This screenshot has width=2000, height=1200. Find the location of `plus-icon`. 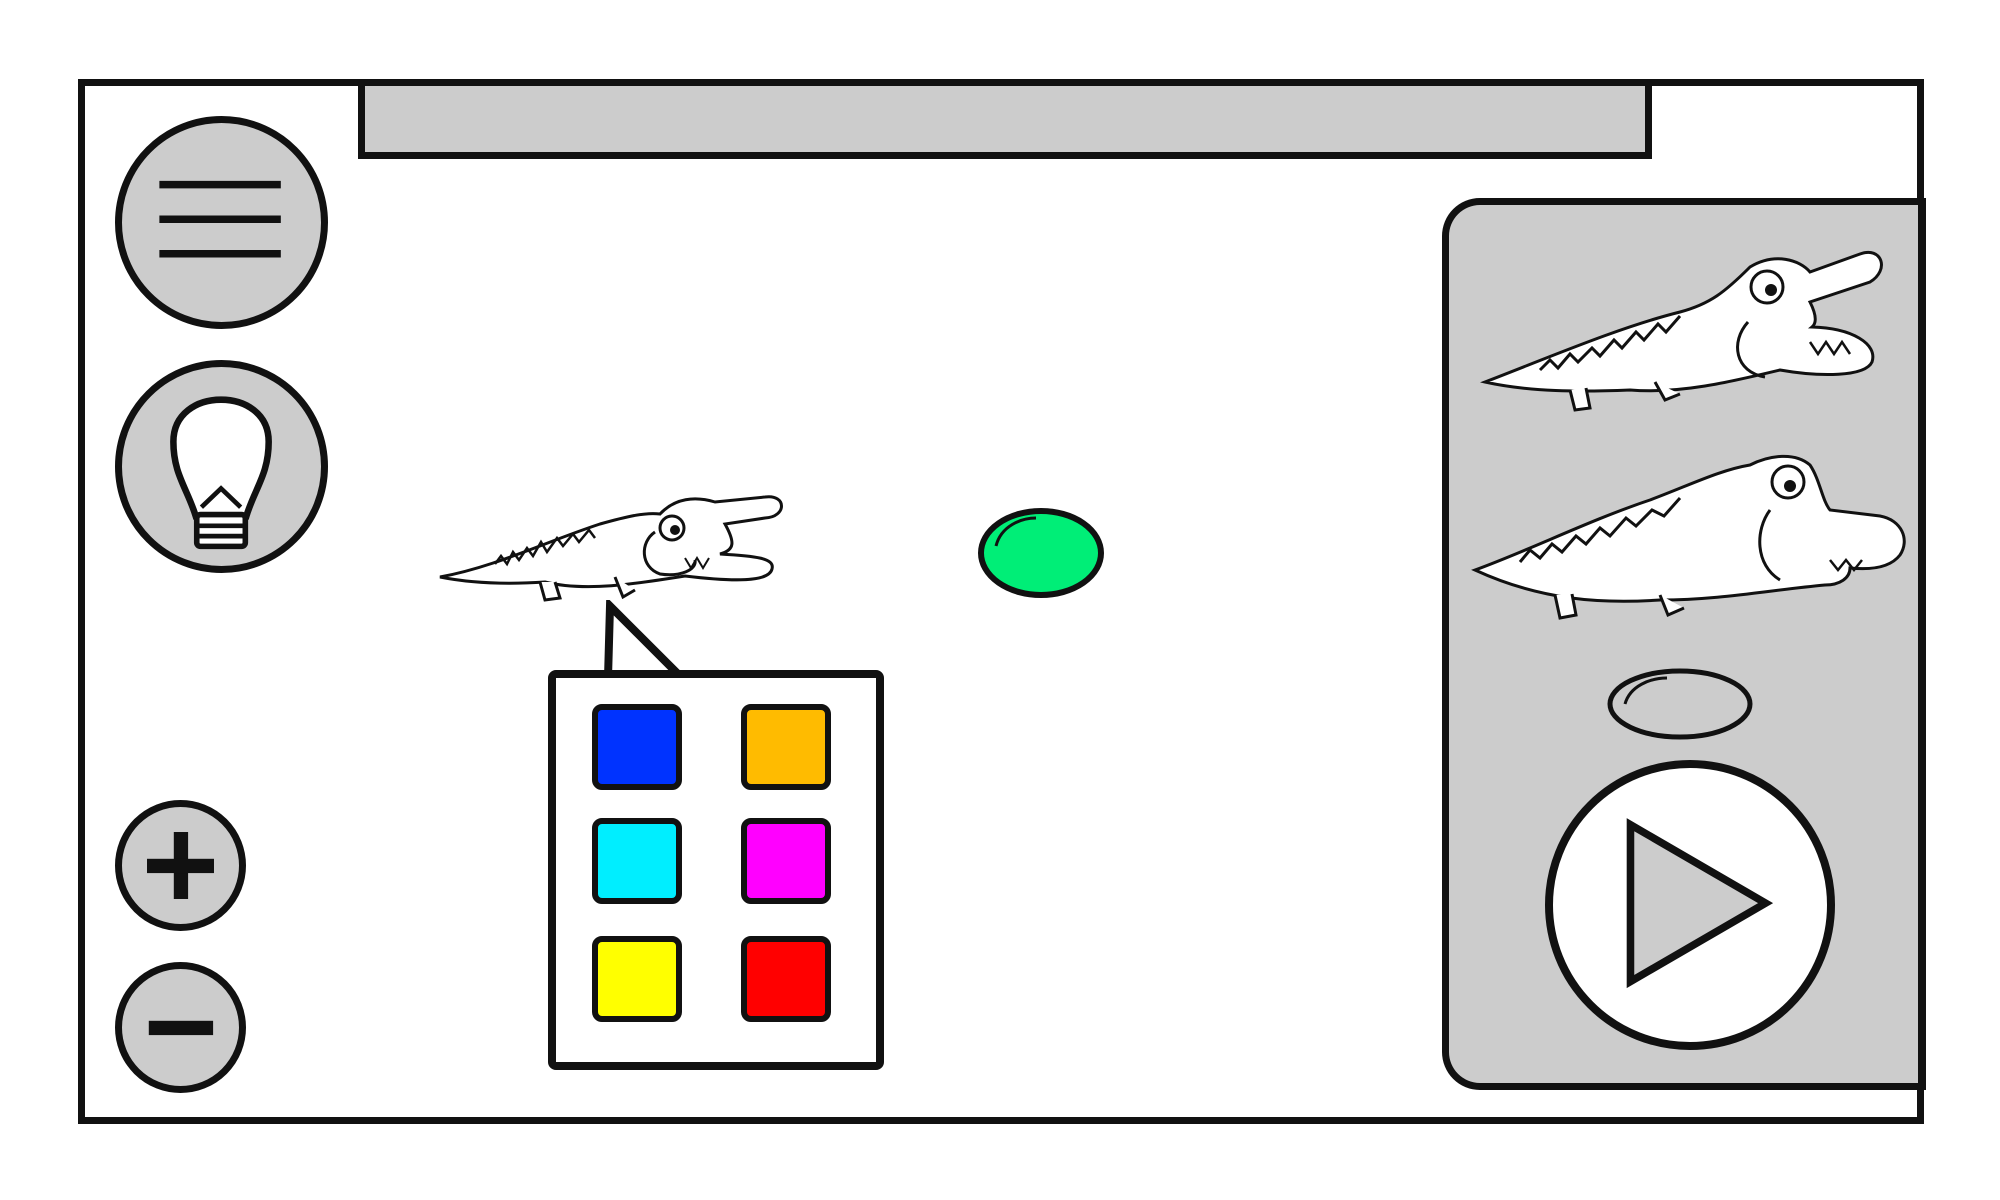

plus-icon is located at coordinates (180, 865).